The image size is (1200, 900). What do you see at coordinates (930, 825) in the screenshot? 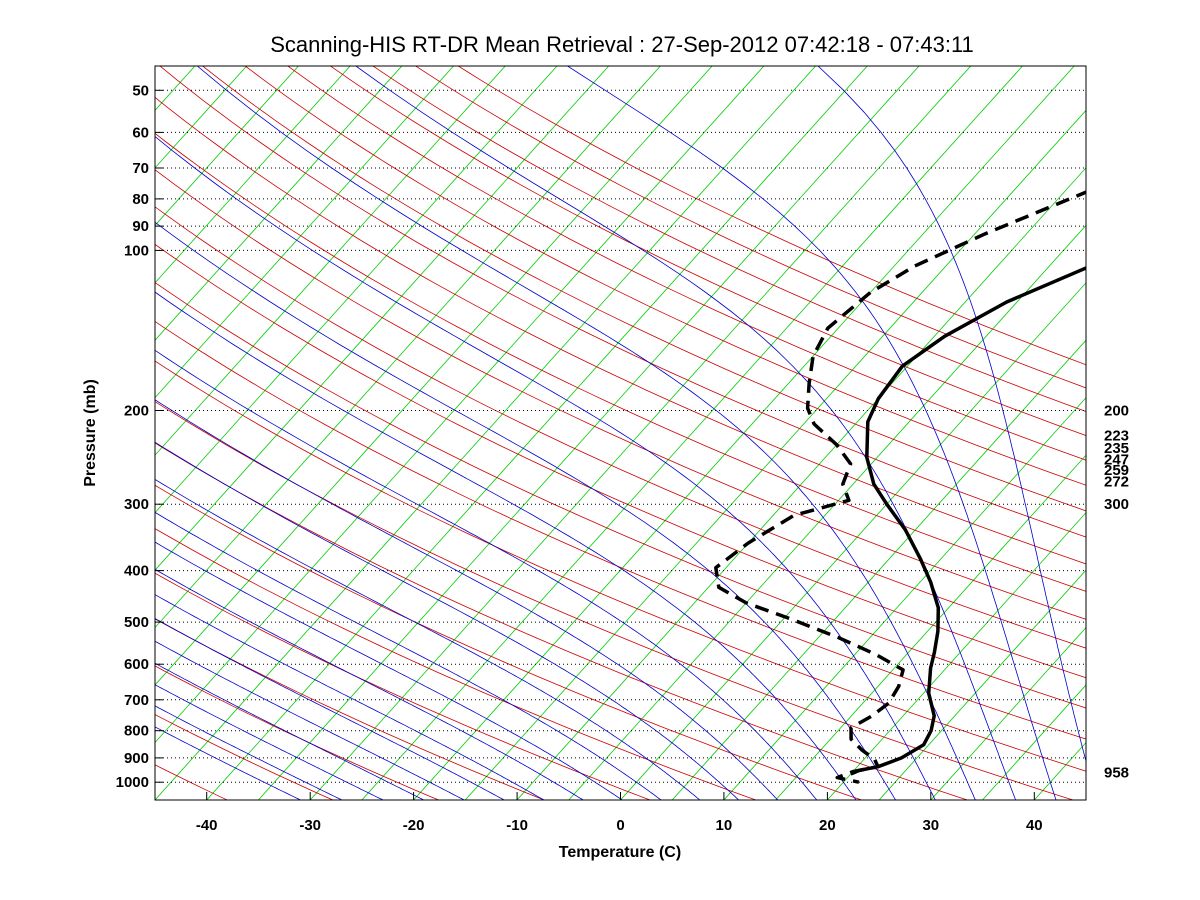
I see `x-tick-label: 30` at bounding box center [930, 825].